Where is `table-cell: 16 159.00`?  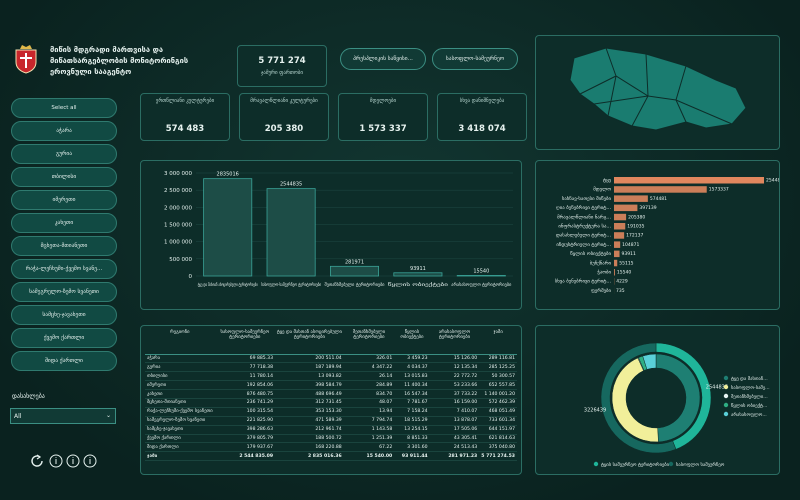
table-cell: 16 159.00 is located at coordinates (454, 403).